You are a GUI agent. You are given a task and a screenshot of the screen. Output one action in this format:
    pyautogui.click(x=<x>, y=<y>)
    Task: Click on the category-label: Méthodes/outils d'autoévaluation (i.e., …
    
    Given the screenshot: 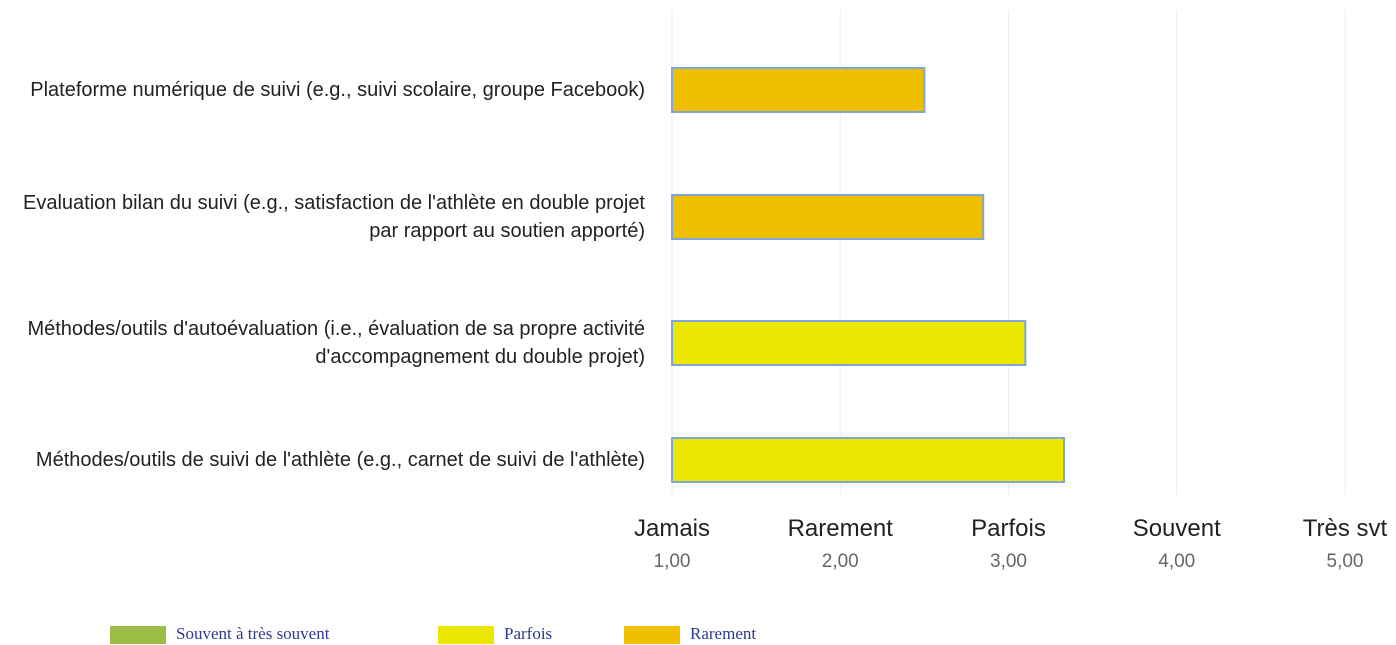 What is the action you would take?
    pyautogui.click(x=336, y=343)
    